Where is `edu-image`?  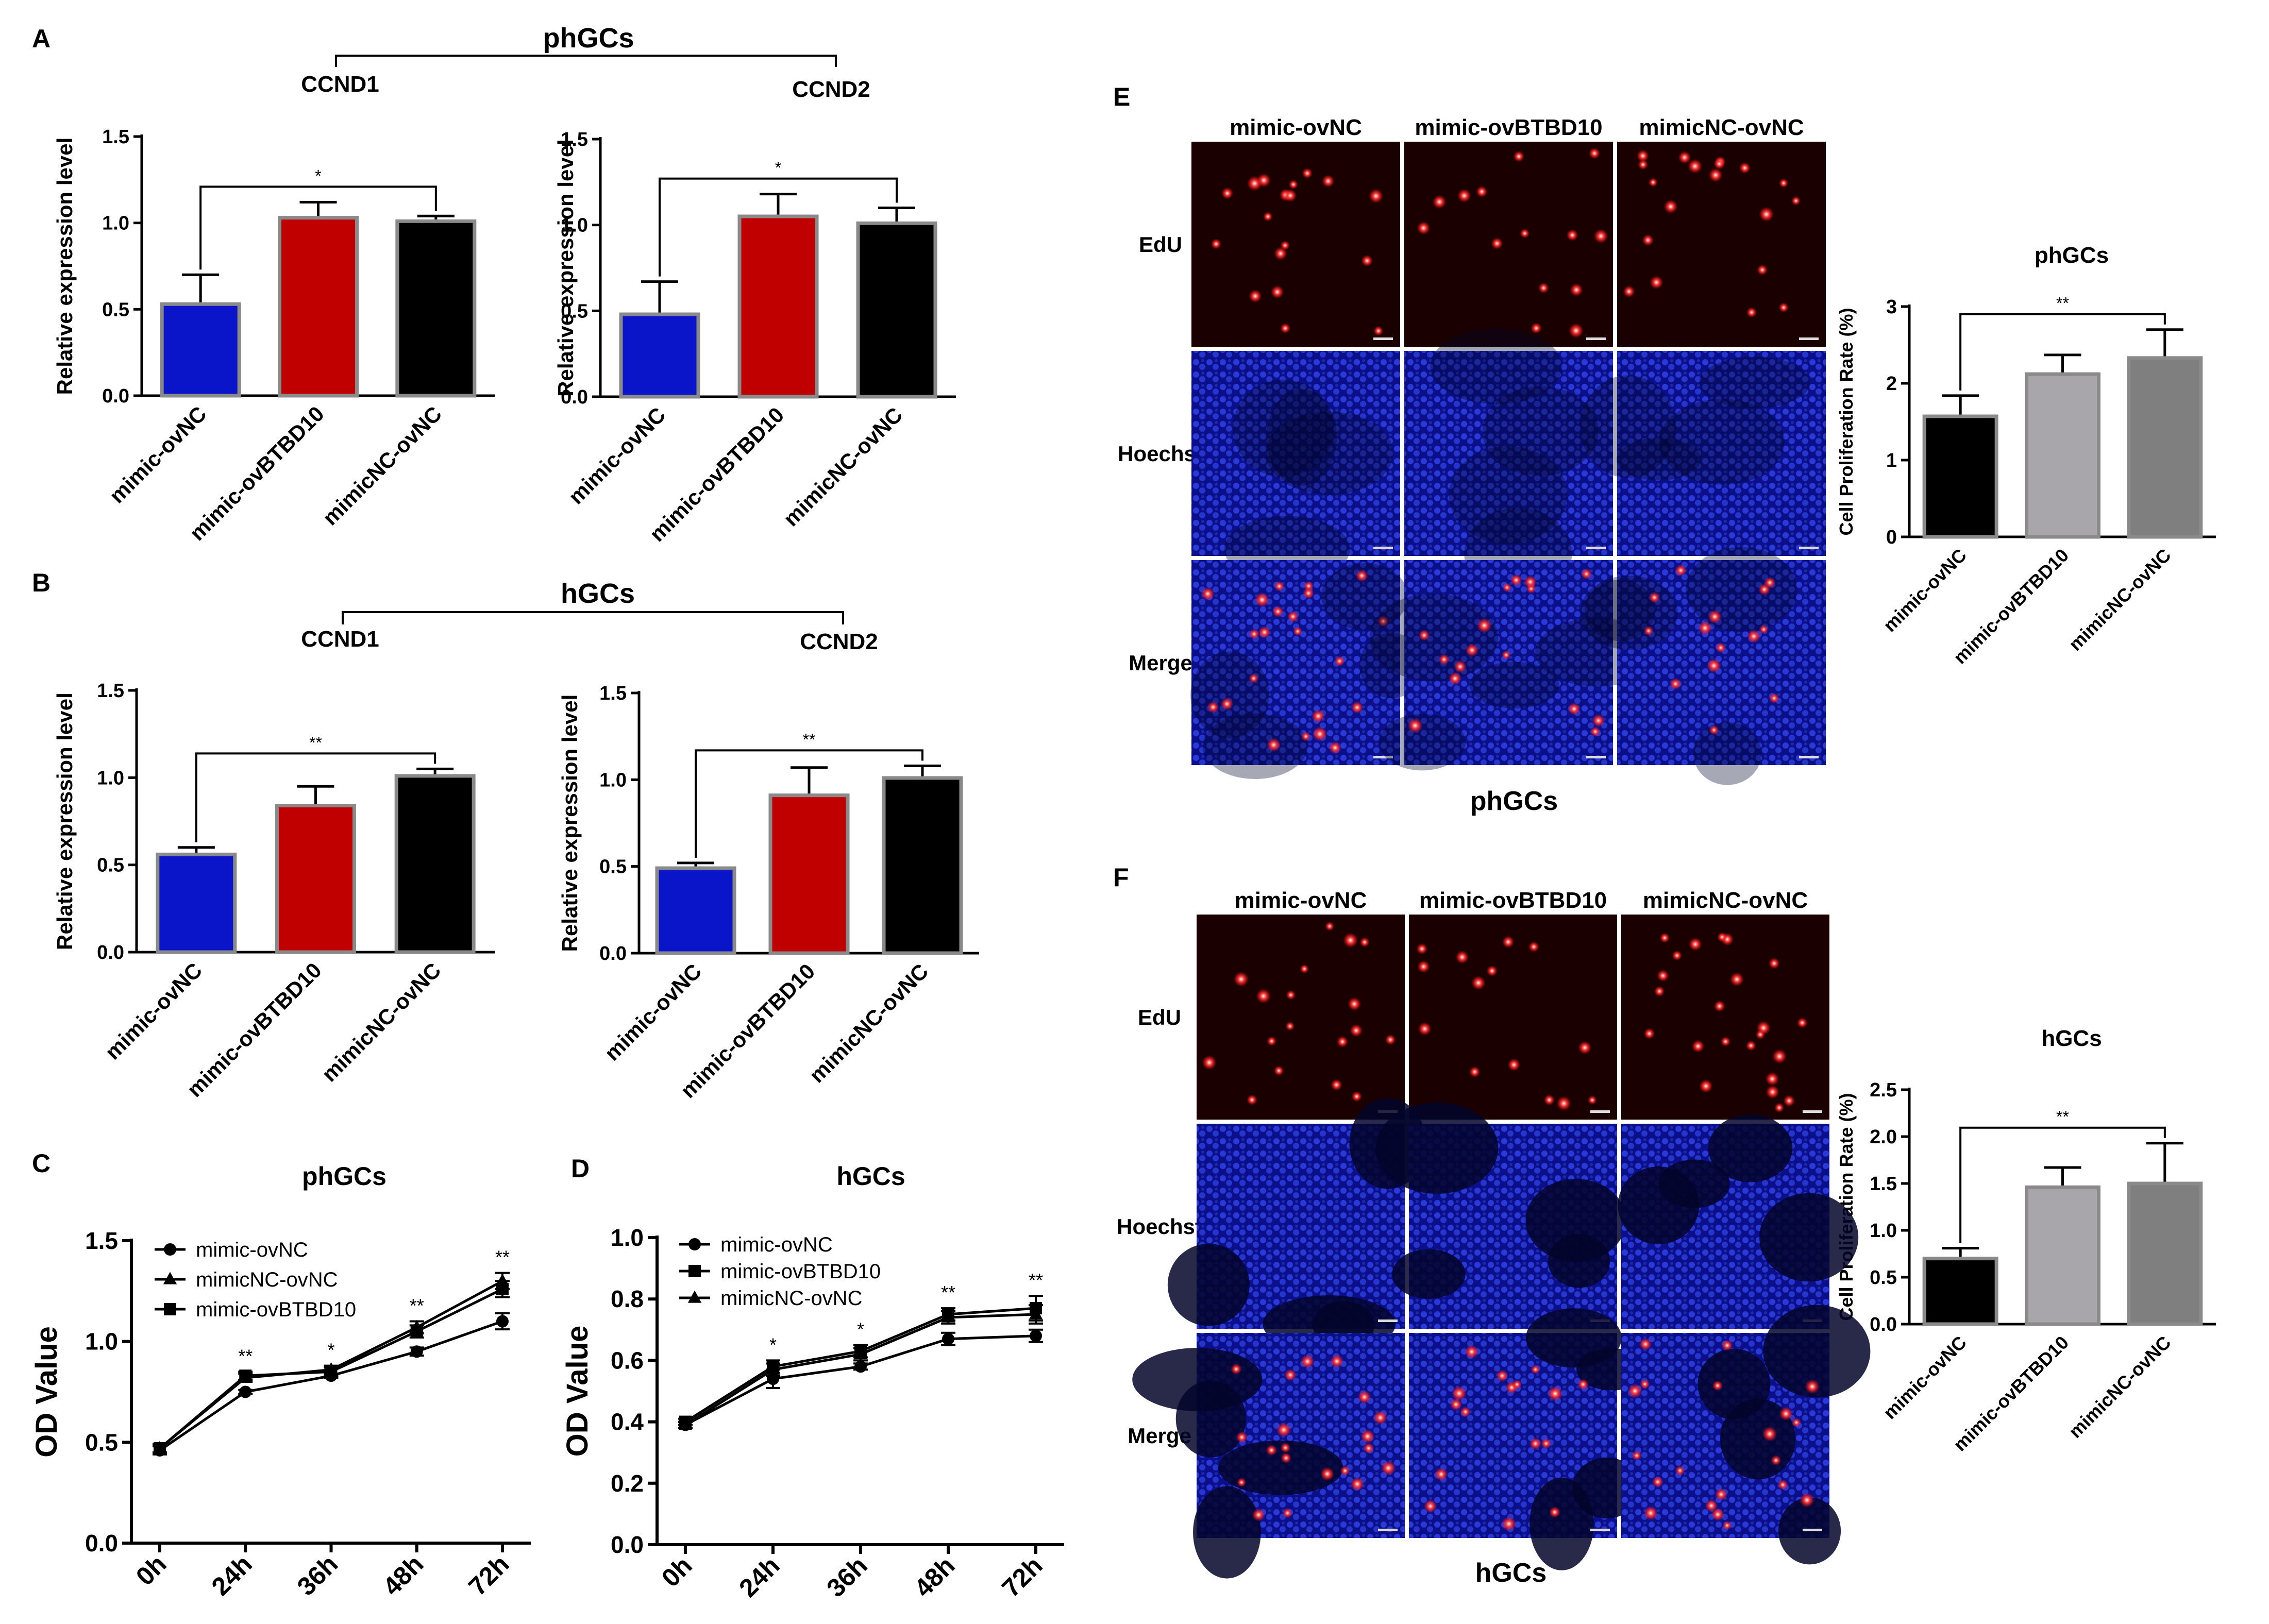 edu-image is located at coordinates (1301, 1018).